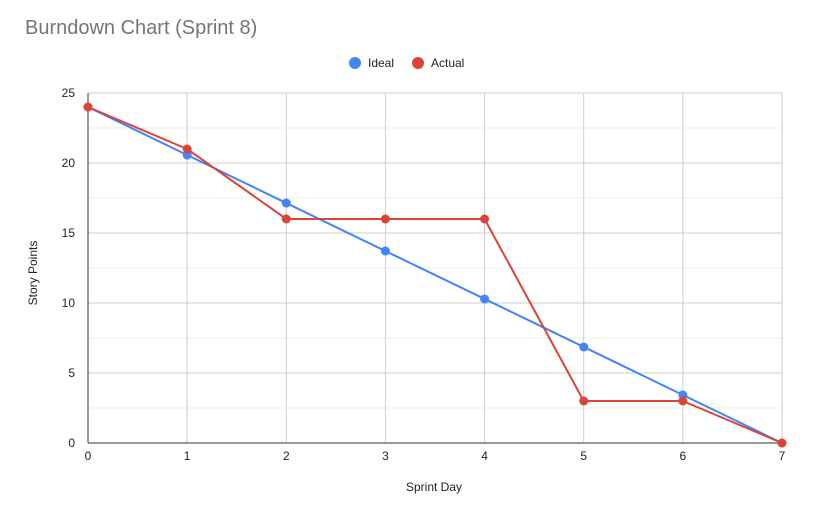 The width and height of the screenshot is (814, 521). I want to click on y-tick-label: 10, so click(69, 303).